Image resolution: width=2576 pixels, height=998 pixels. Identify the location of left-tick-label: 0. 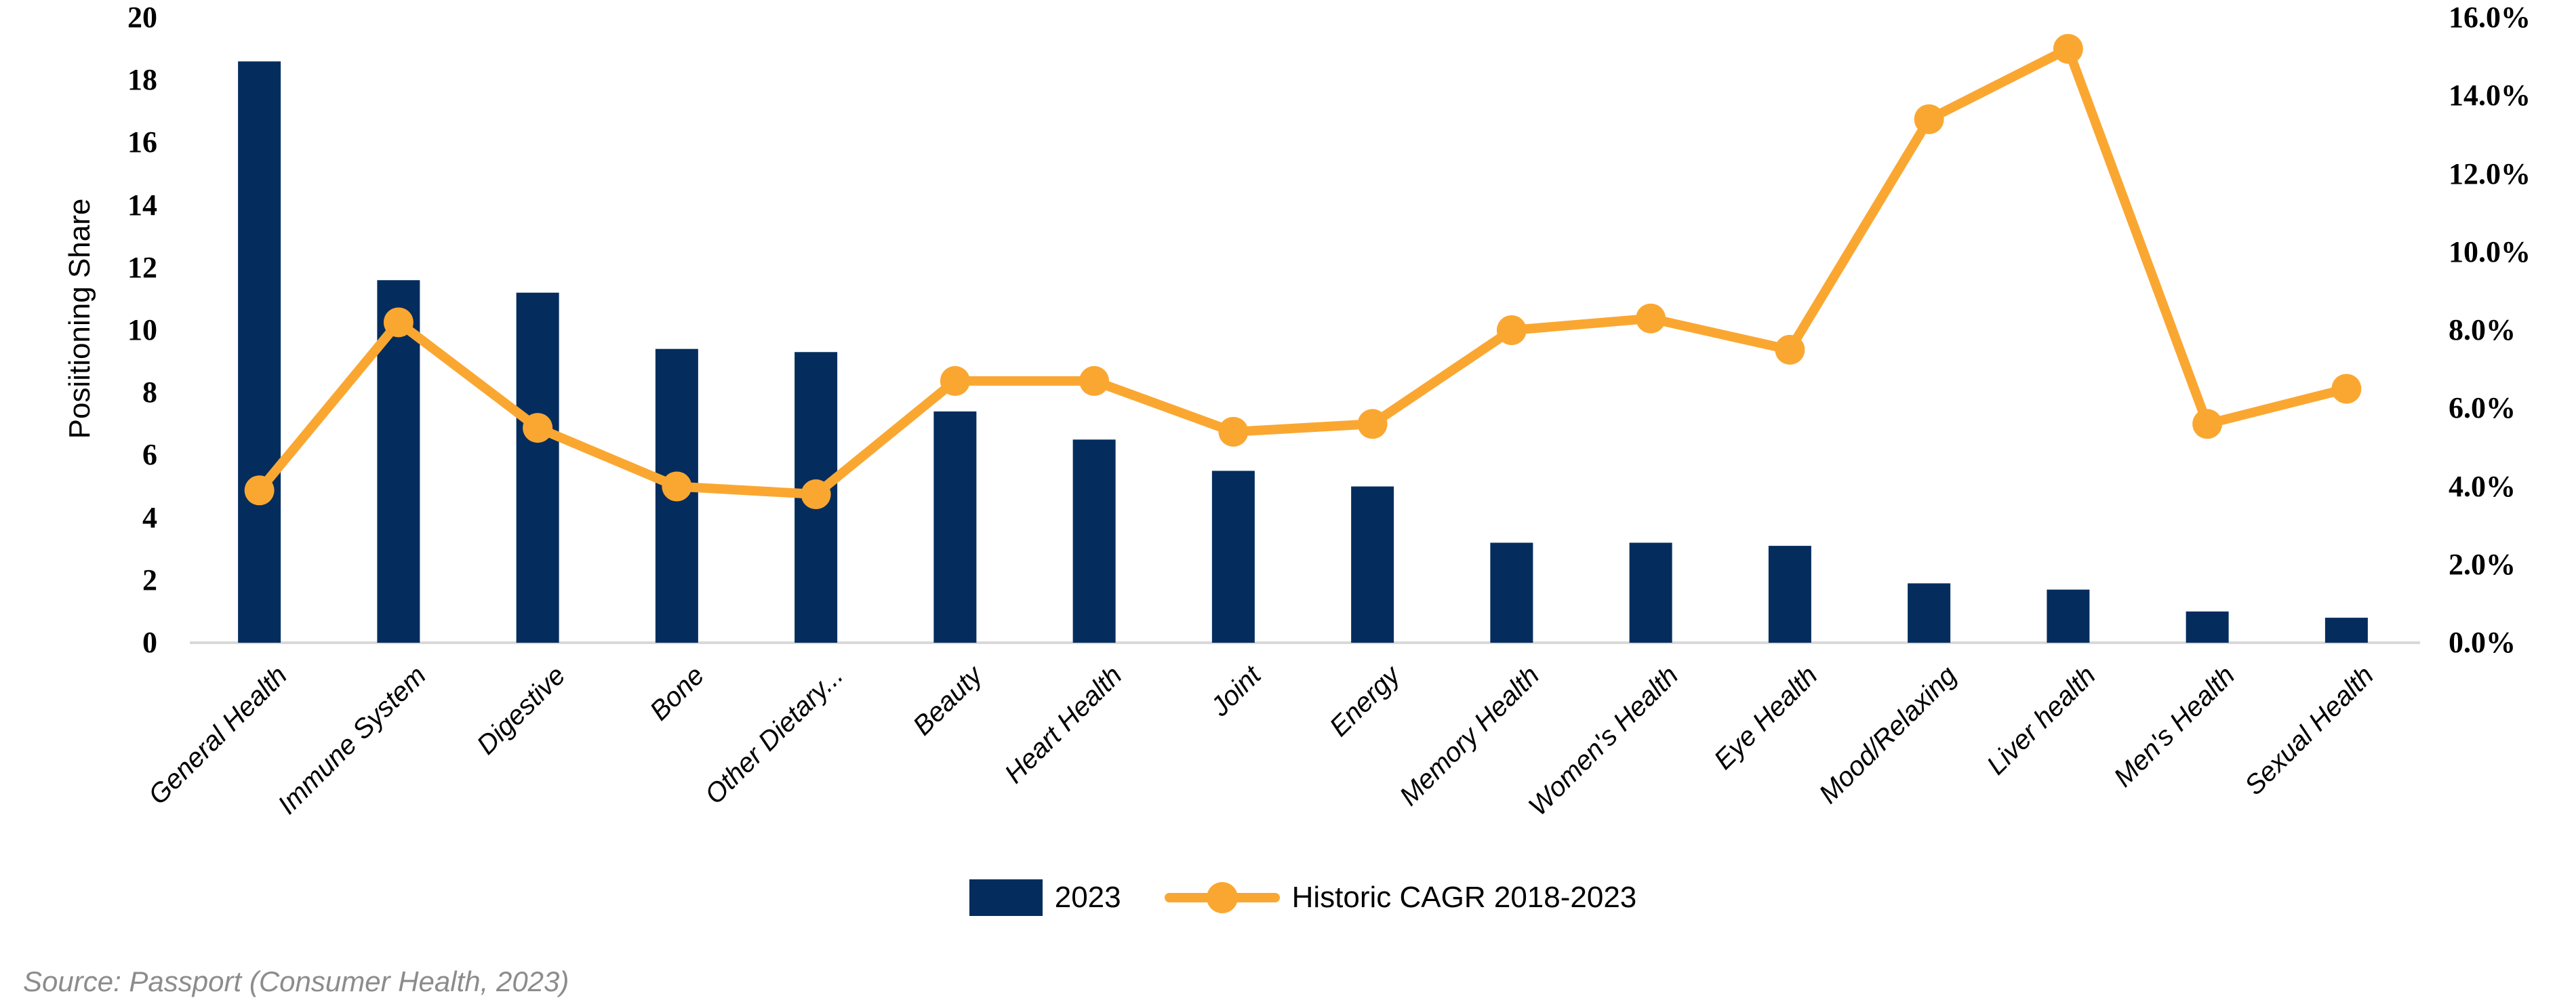
(149, 642).